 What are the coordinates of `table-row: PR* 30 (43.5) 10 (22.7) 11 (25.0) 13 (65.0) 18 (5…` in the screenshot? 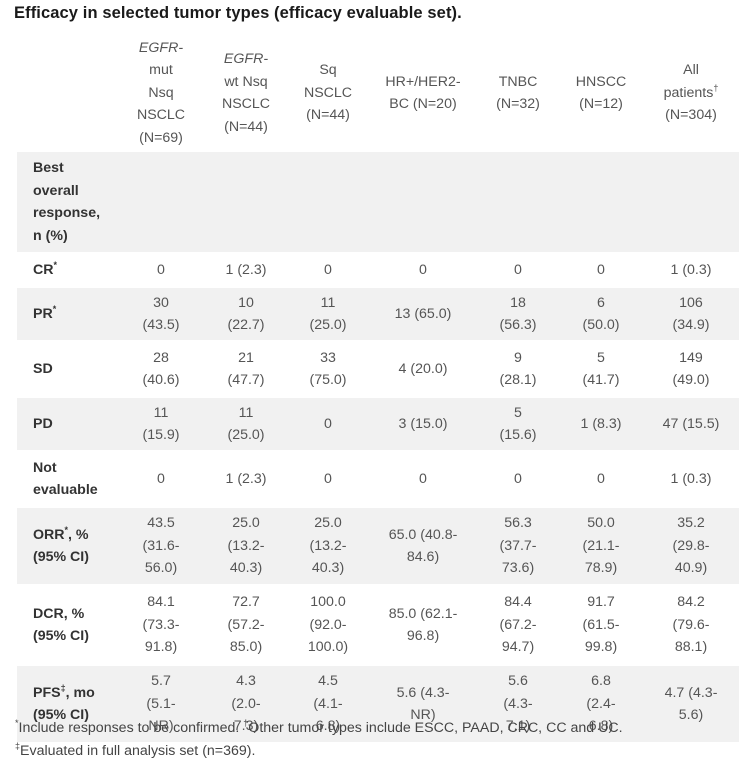 It's located at (378, 314).